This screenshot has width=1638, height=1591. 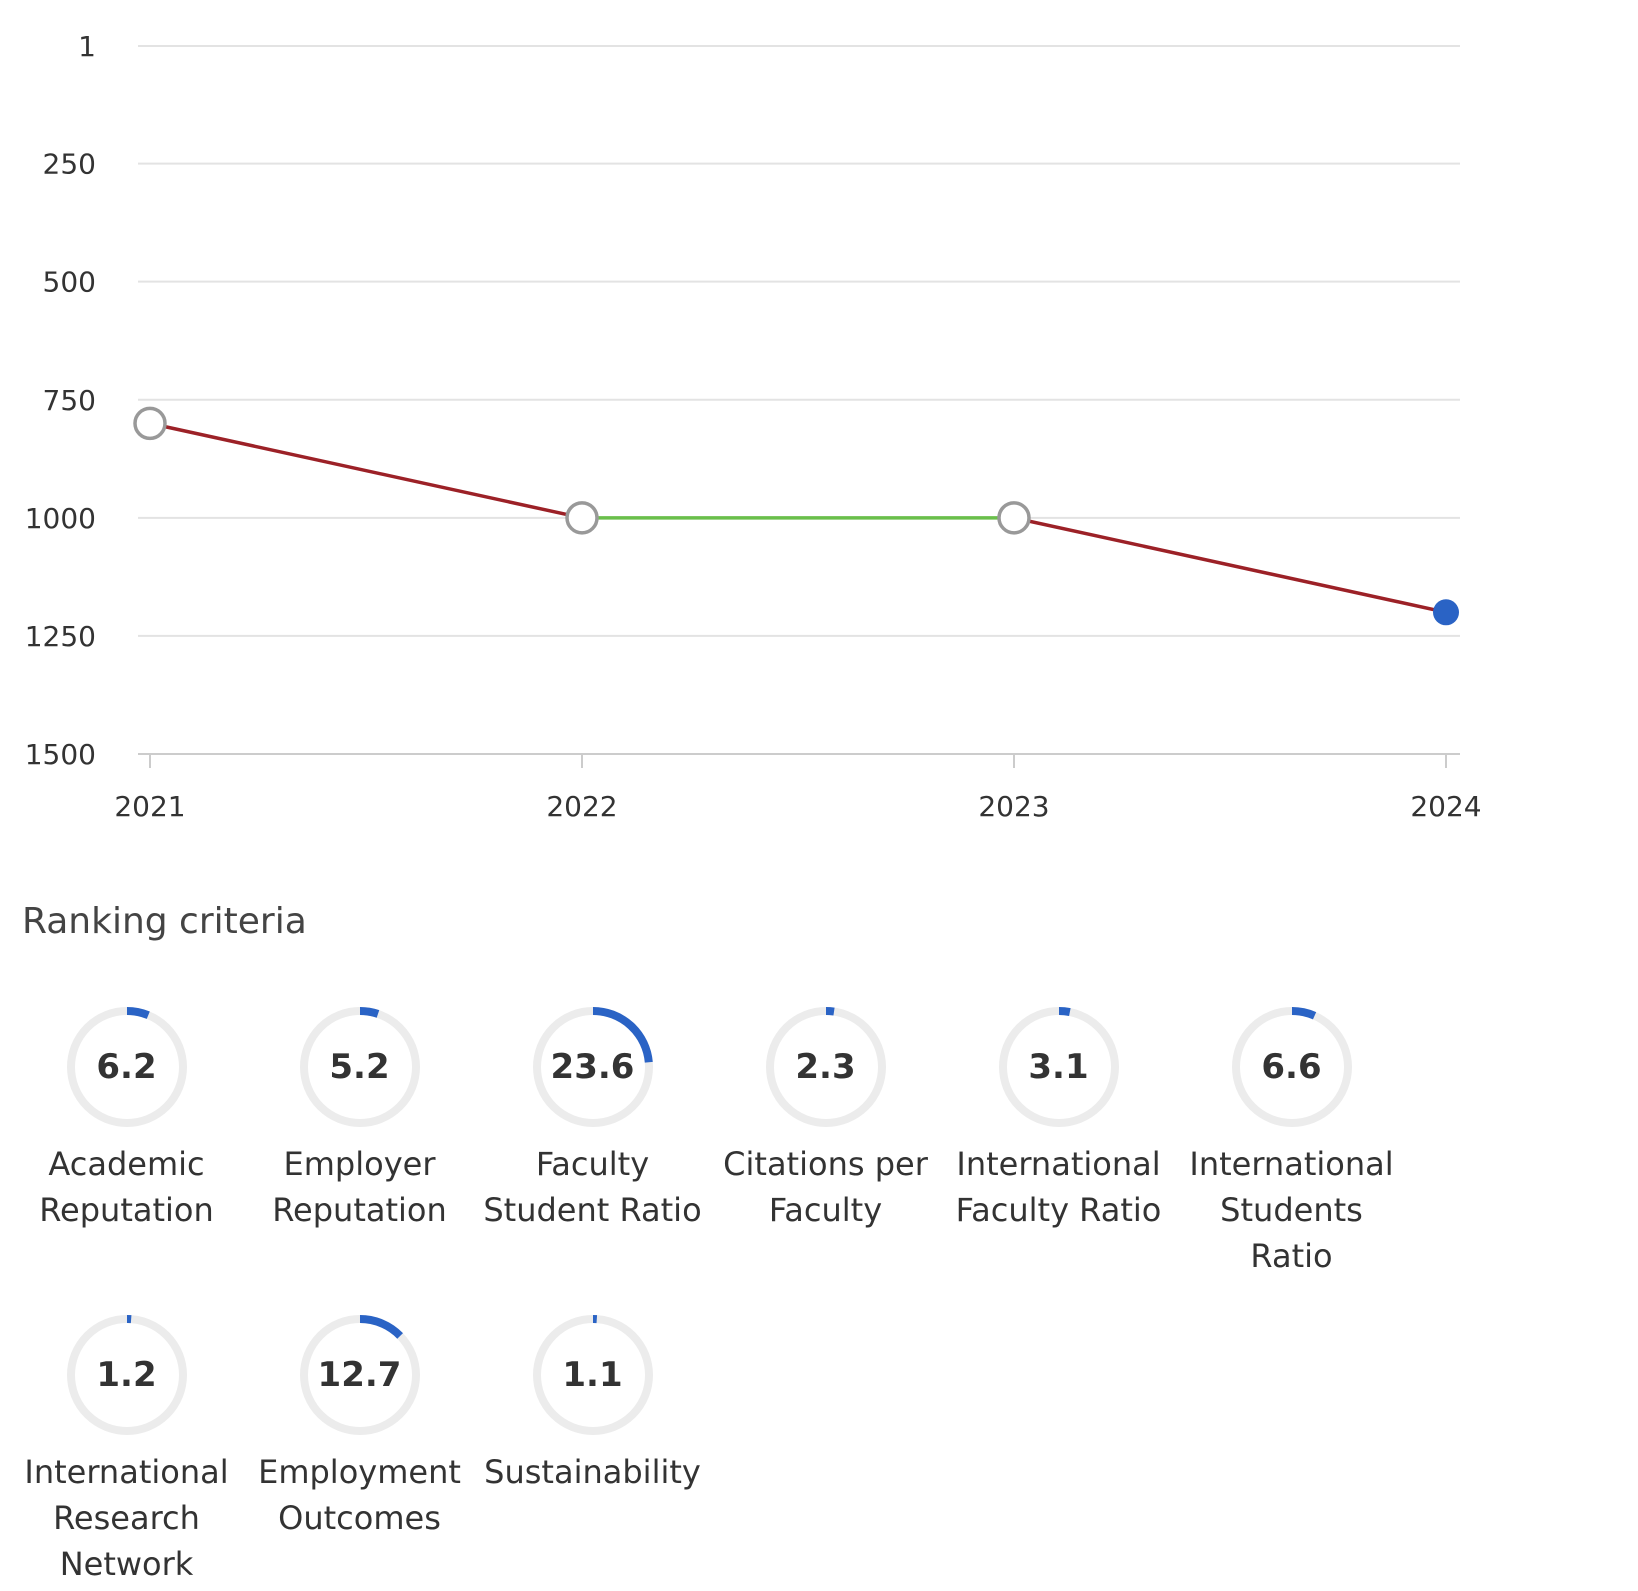 What do you see at coordinates (359, 1187) in the screenshot?
I see `criterion-label: Employer Reputation` at bounding box center [359, 1187].